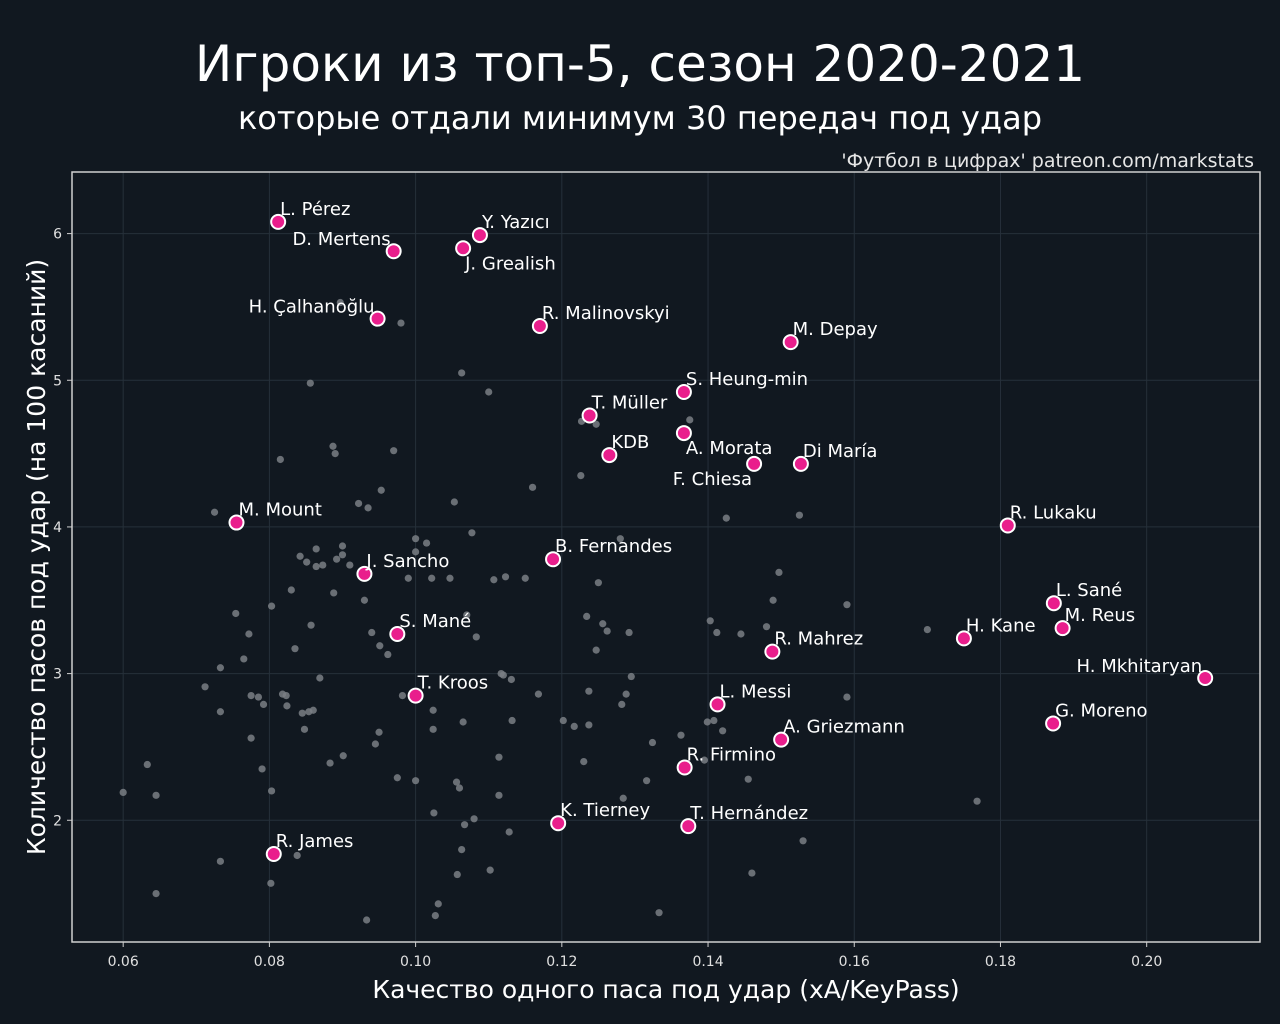  Describe the element at coordinates (1140, 666) in the screenshot. I see `player-label: H. Mkhitaryan` at that location.